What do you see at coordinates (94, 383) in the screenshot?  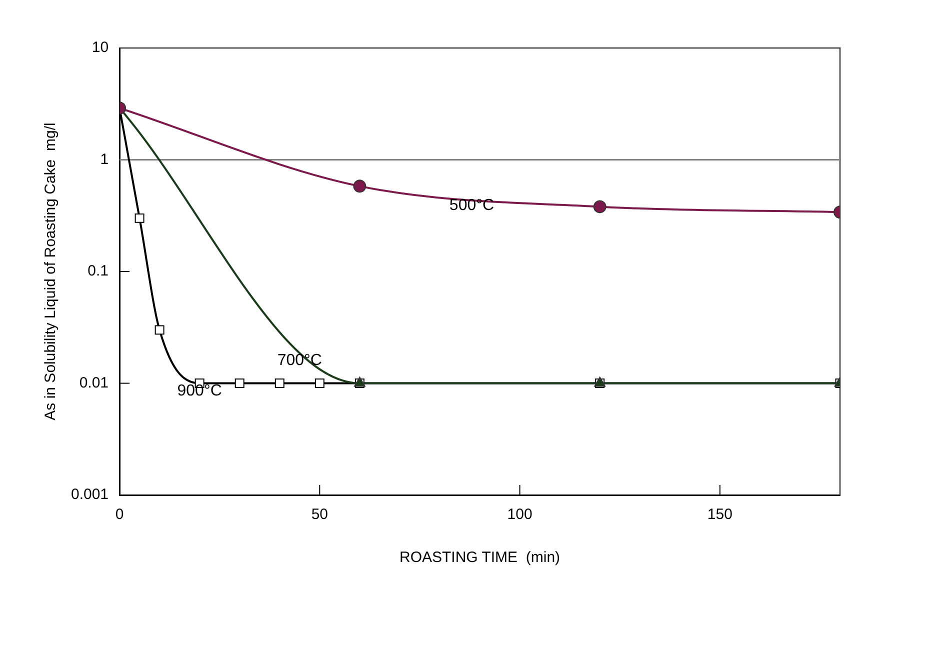 I see `y-tick-label: 0.01` at bounding box center [94, 383].